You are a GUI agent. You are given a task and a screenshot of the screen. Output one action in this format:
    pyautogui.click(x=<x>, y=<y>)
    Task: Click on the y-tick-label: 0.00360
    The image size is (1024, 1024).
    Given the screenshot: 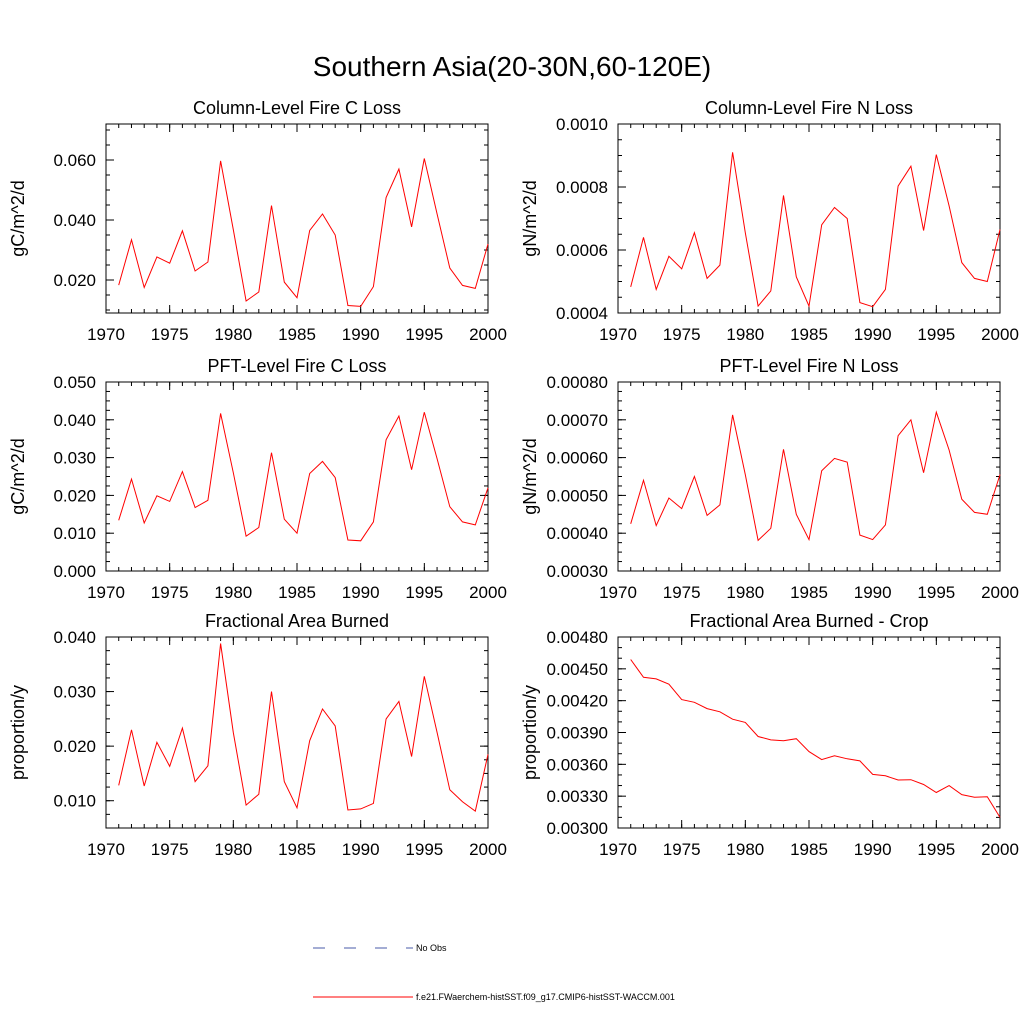 What is the action you would take?
    pyautogui.click(x=577, y=764)
    